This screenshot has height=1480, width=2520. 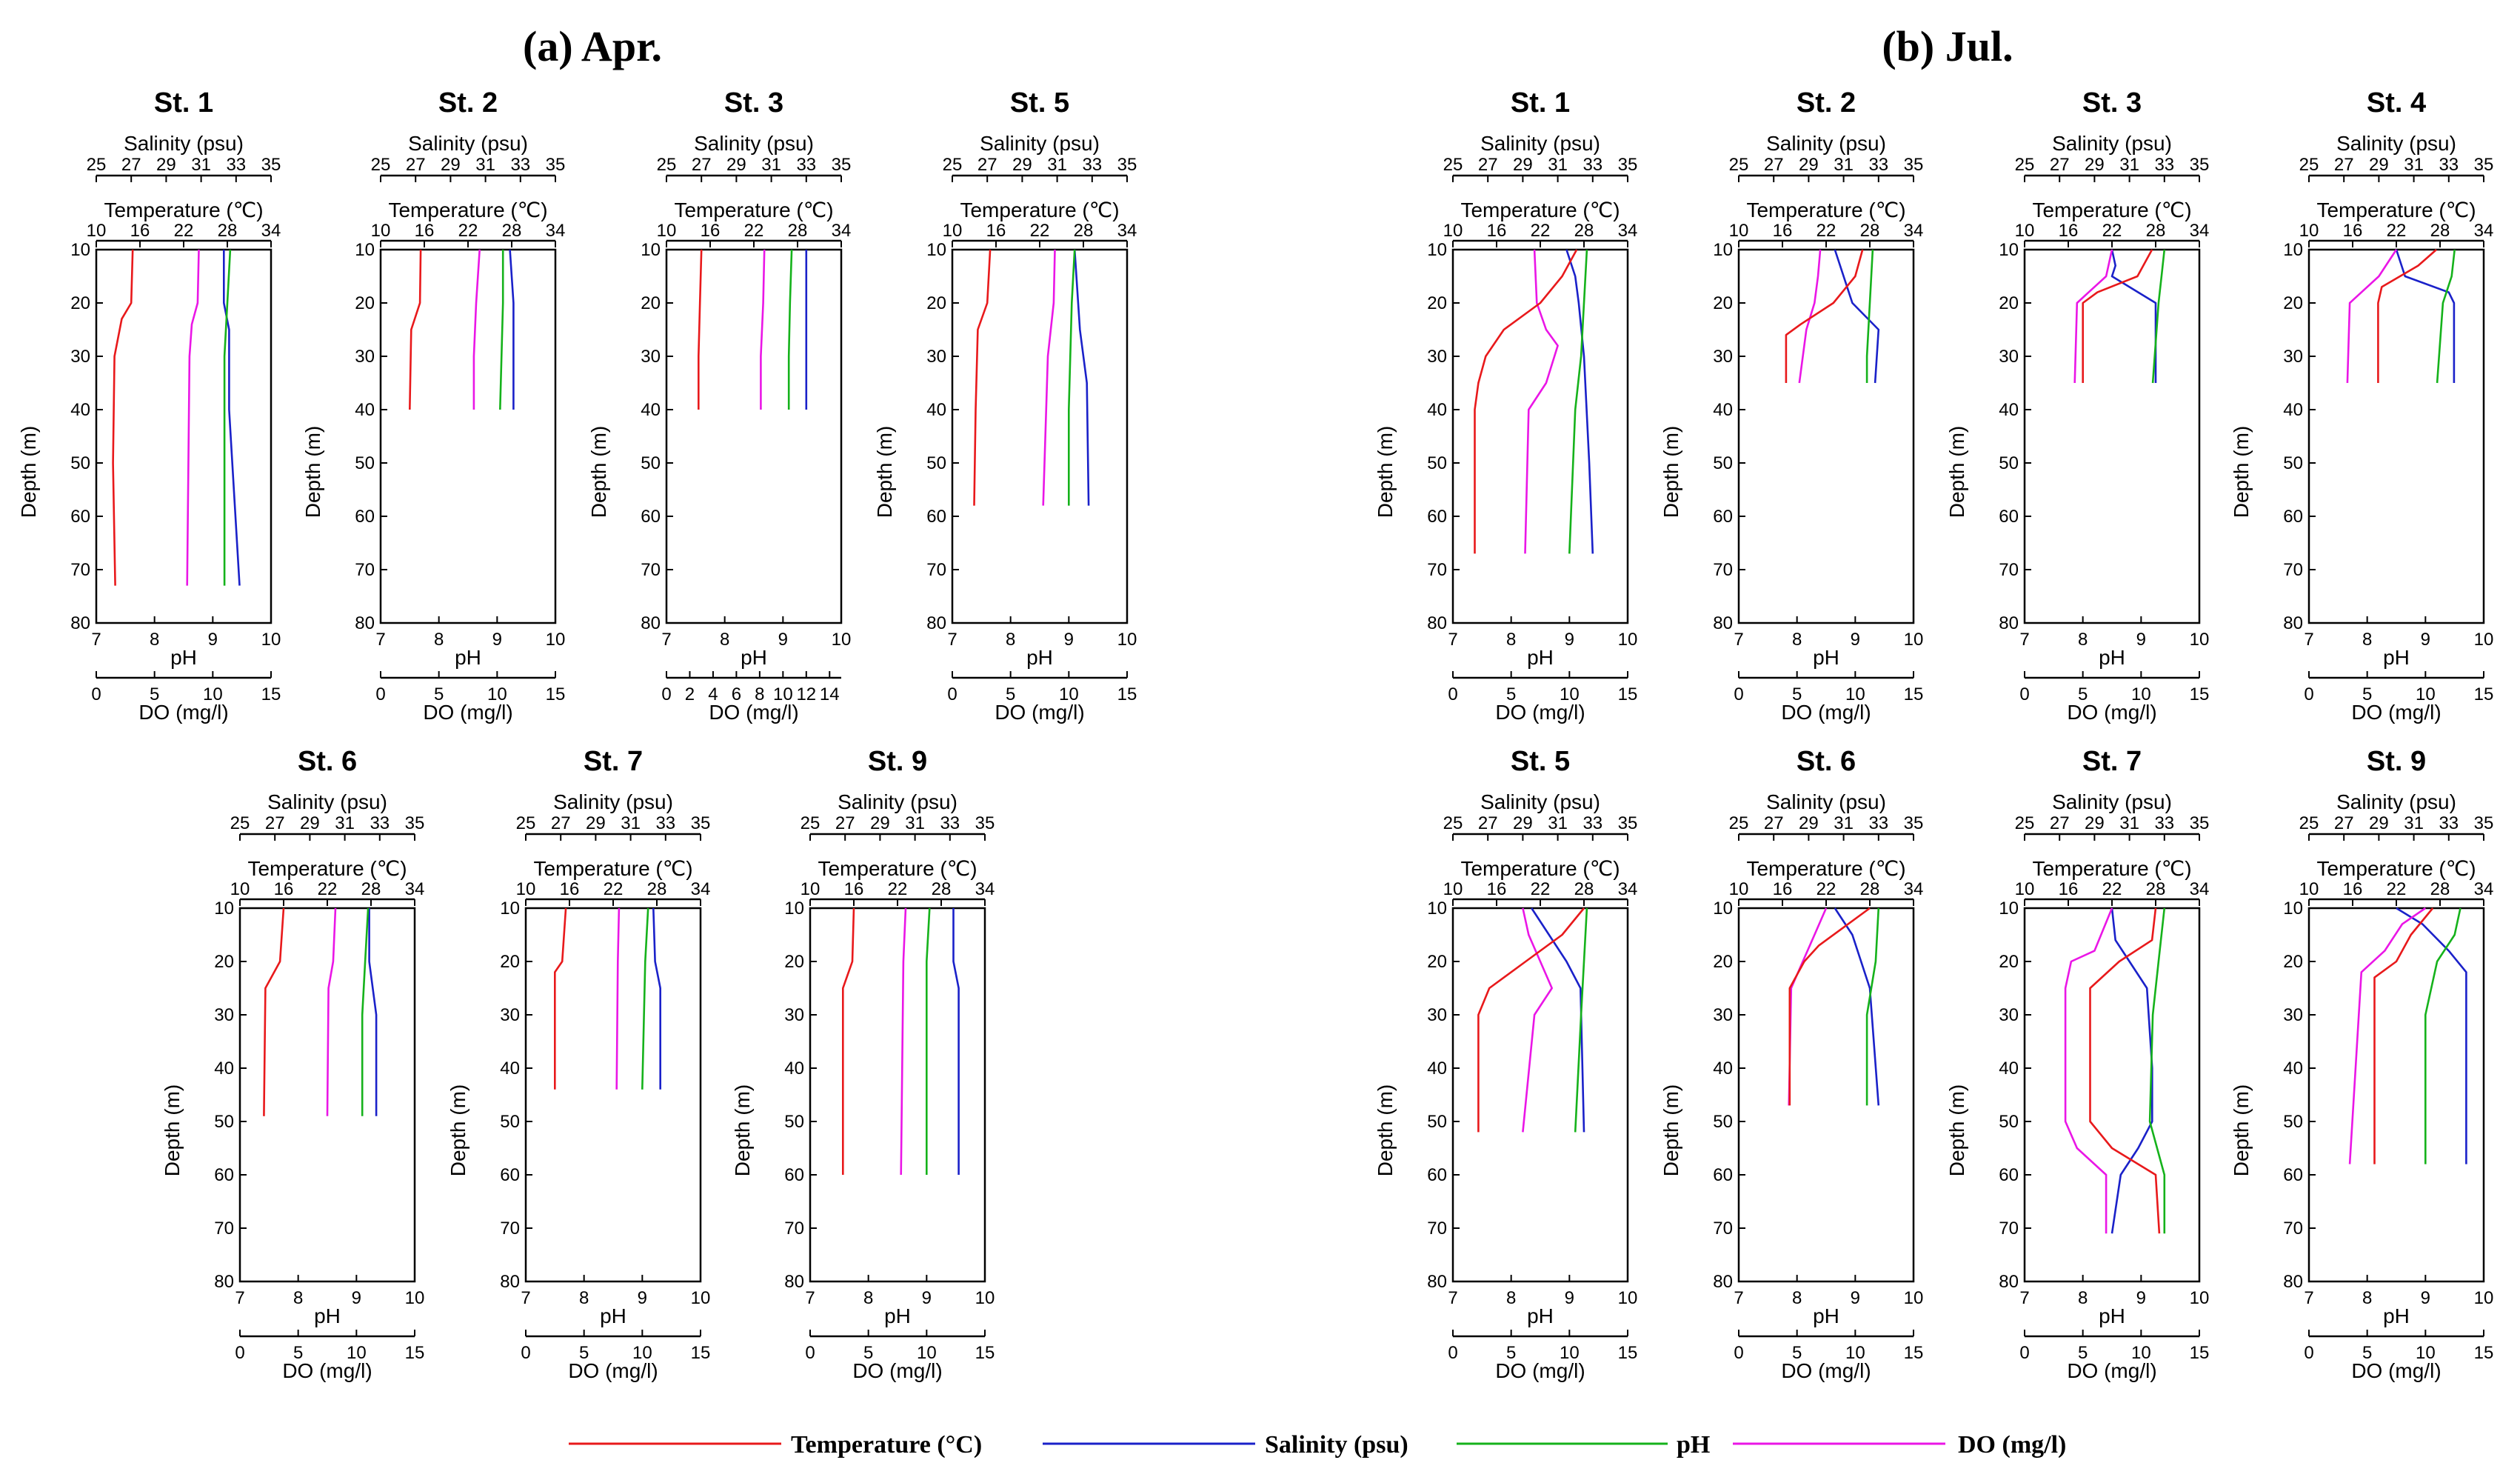 I want to click on station-title: St. 9, so click(x=2396, y=761).